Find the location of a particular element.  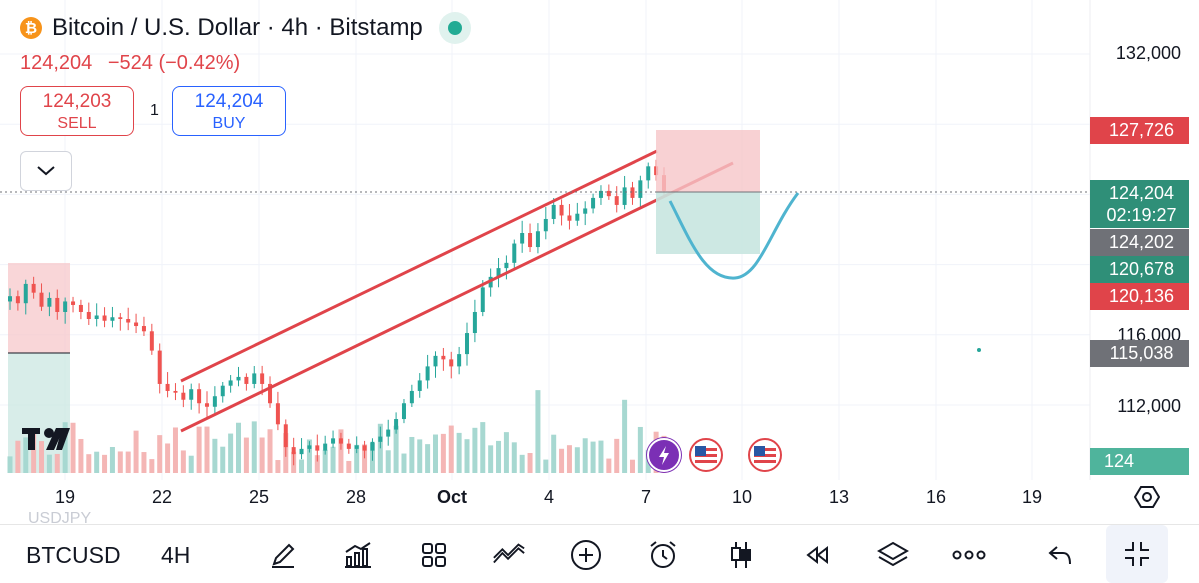

layers-icon is located at coordinates (893, 555).